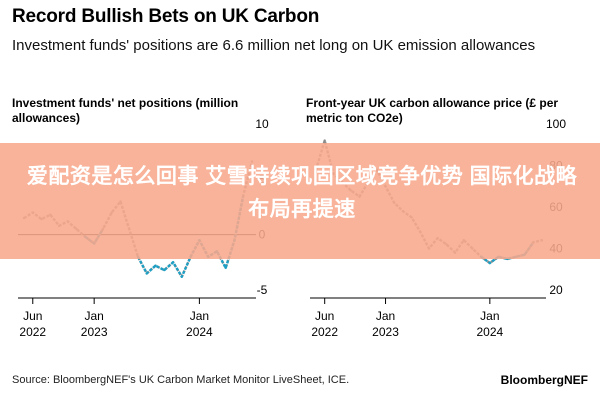 Image resolution: width=600 pixels, height=400 pixels. I want to click on chart-title: Record Bullish Bets on UK Carbon, so click(166, 16).